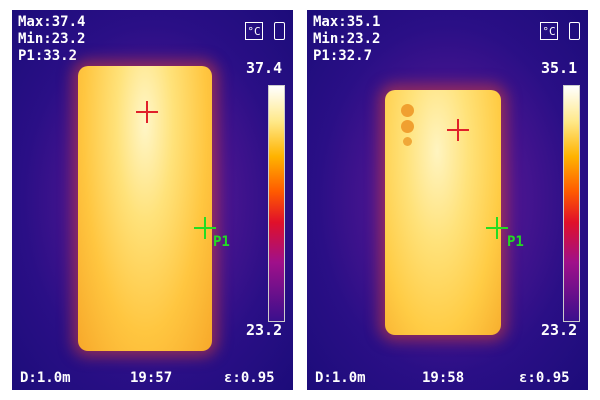 Image resolution: width=600 pixels, height=400 pixels. Describe the element at coordinates (443, 212) in the screenshot. I see `phone-back-thermal` at that location.